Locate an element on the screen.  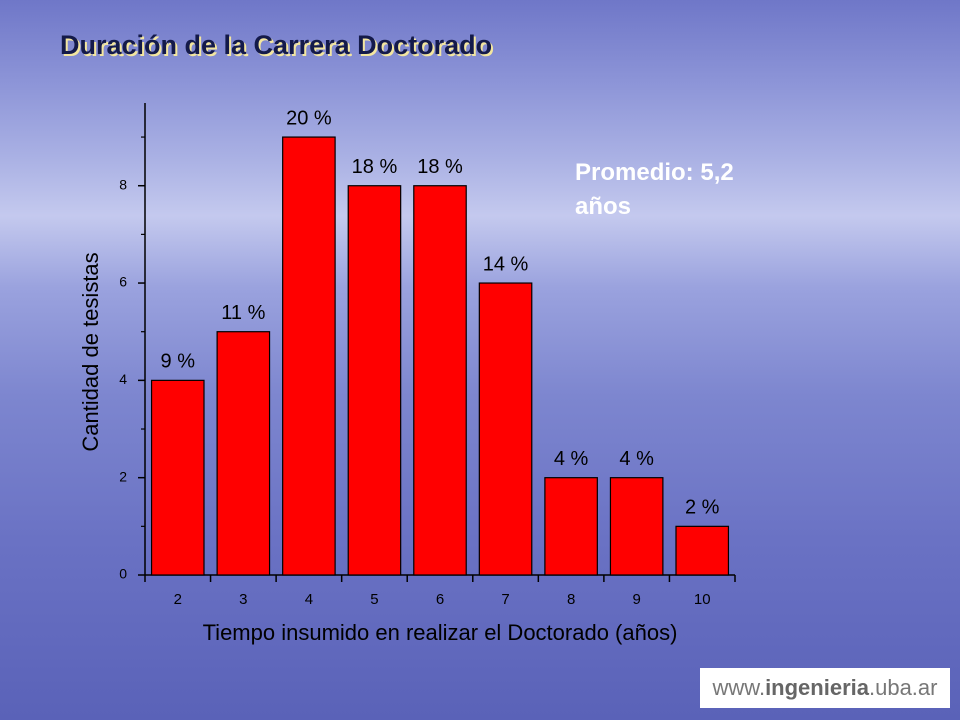
x-tick-label: 6 is located at coordinates (440, 599).